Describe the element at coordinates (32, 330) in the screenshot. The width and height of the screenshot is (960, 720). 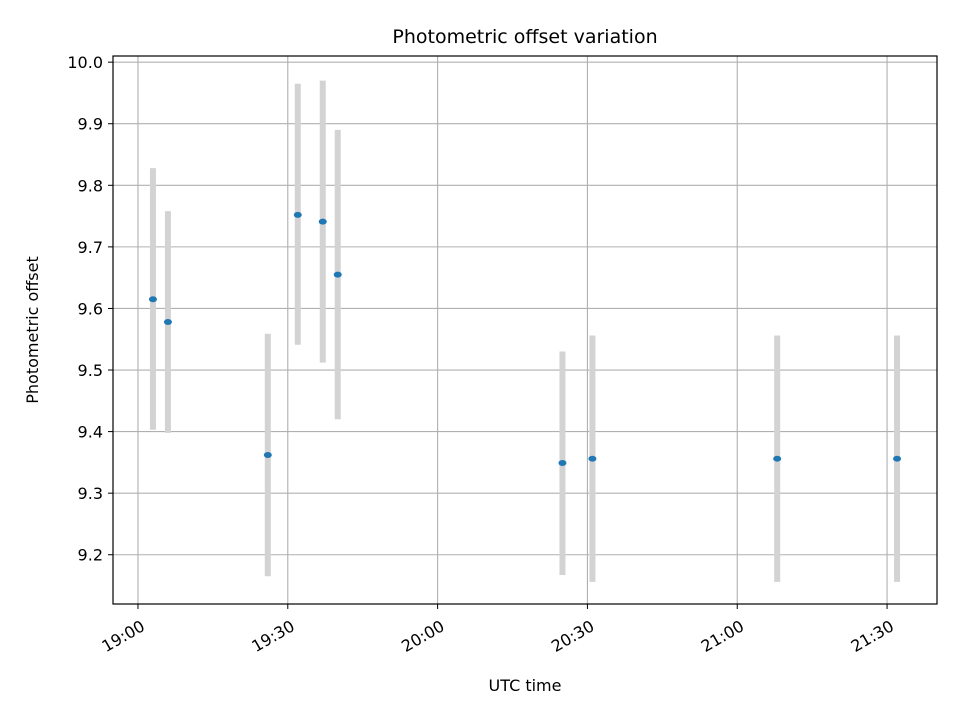
I see `y-axis-label: Photometric offset` at that location.